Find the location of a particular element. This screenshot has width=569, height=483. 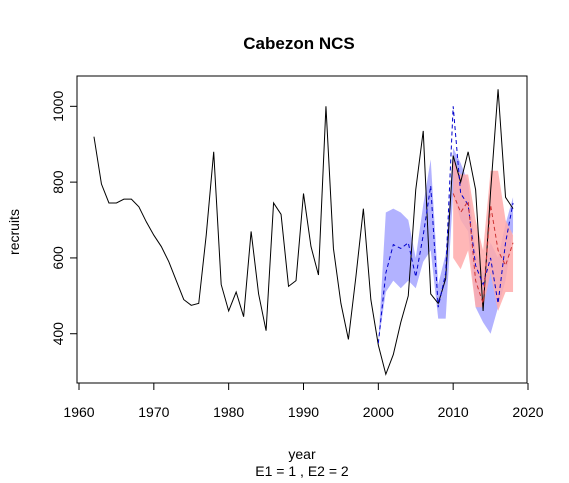

y-tick-label: 600 is located at coordinates (58, 258).